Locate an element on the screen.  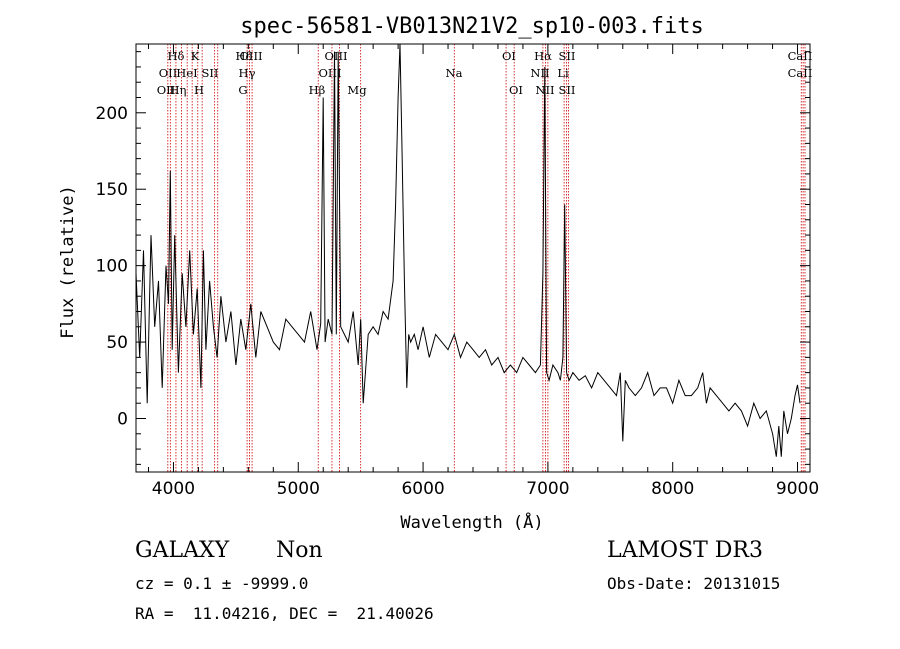
x-tick-label: 4000 is located at coordinates (173, 489).